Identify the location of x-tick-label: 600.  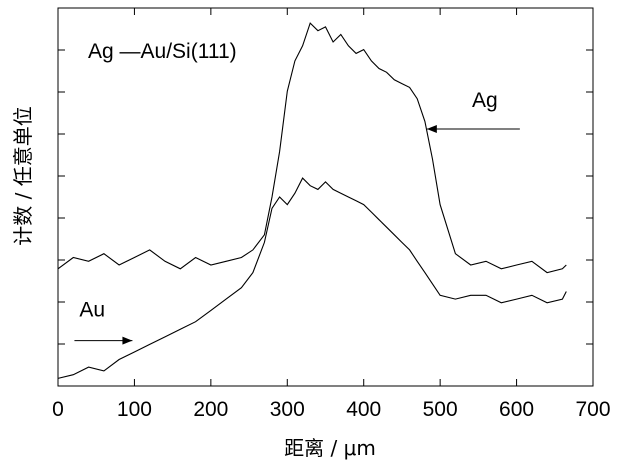
(516, 409).